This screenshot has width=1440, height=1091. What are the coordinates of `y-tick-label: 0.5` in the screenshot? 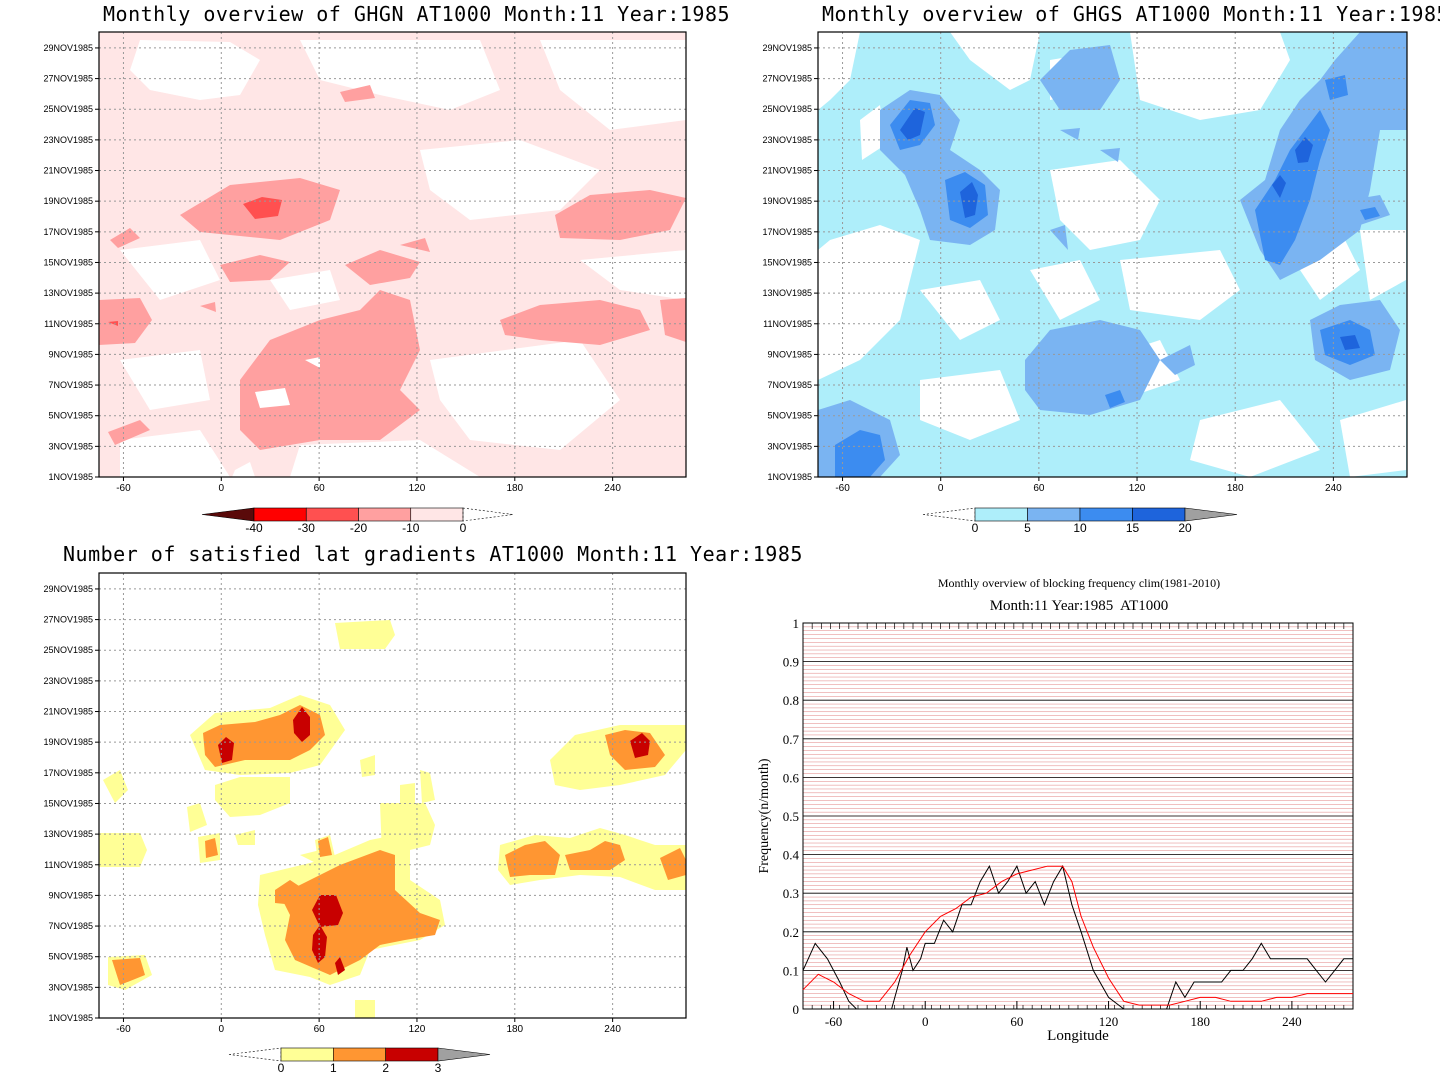 It's located at (791, 816).